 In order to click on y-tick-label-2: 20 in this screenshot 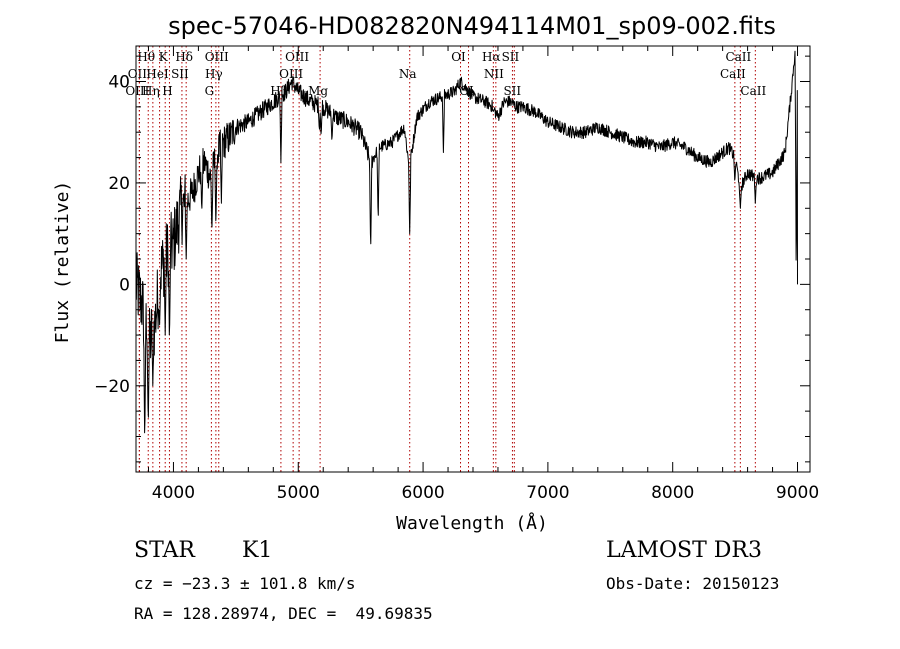, I will do `click(119, 184)`.